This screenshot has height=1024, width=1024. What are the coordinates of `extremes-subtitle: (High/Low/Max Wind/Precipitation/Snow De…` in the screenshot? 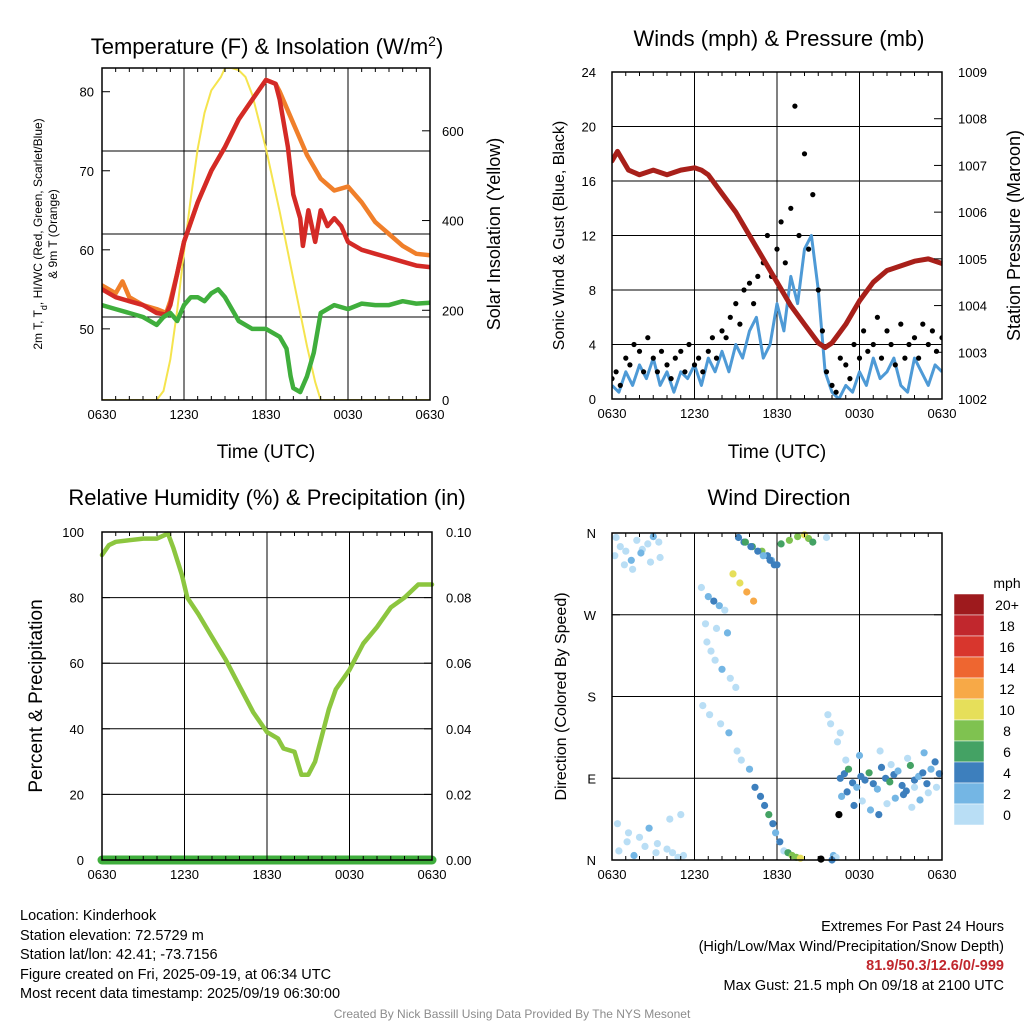 It's located at (851, 946).